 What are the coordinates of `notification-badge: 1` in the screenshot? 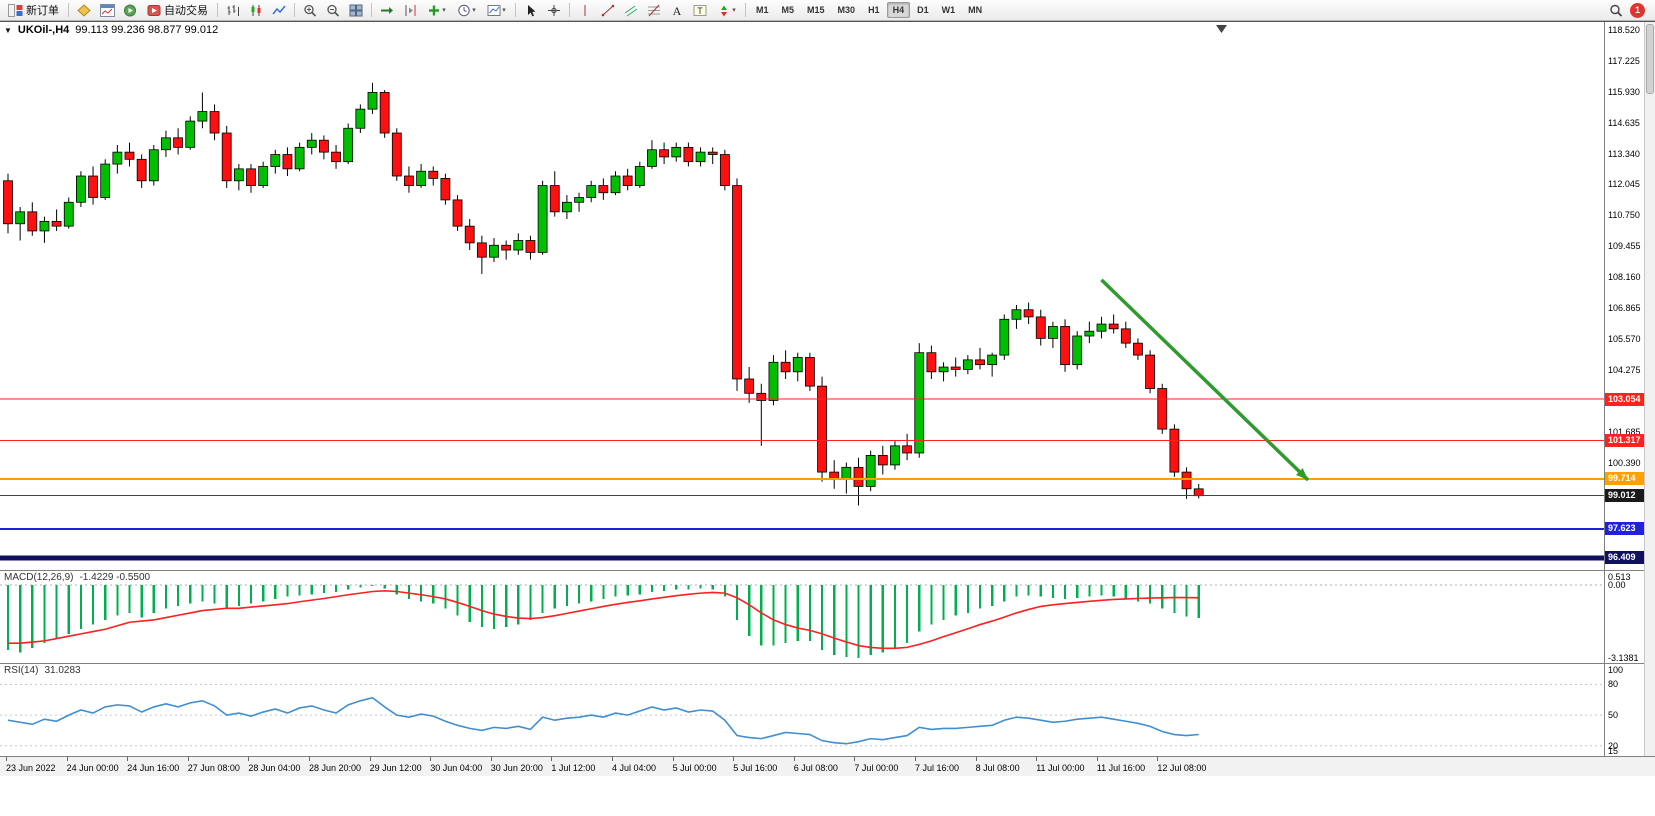 It's located at (1637, 10).